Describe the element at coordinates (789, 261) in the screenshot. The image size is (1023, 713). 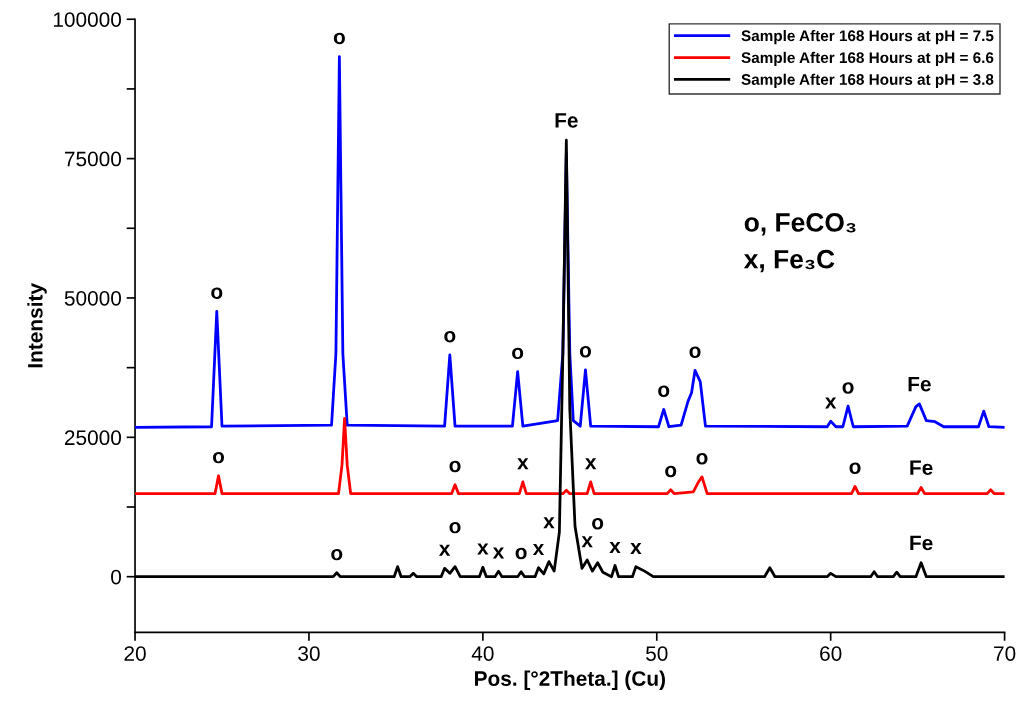
I see `annotation: x, Fe₃C` at that location.